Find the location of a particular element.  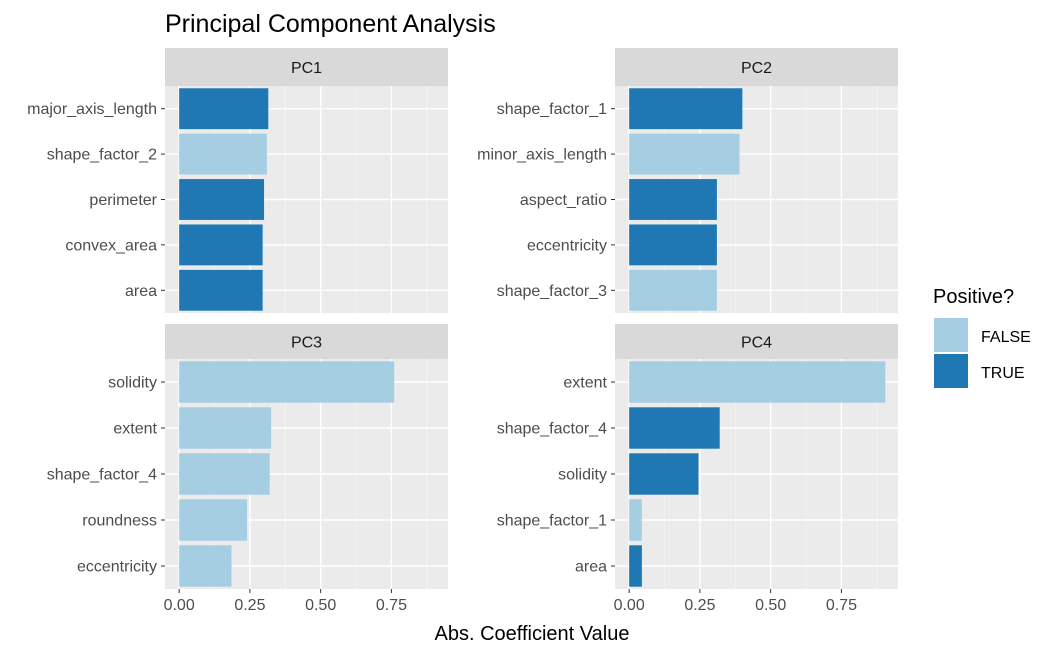

y-tick-label: convex_area is located at coordinates (111, 245).